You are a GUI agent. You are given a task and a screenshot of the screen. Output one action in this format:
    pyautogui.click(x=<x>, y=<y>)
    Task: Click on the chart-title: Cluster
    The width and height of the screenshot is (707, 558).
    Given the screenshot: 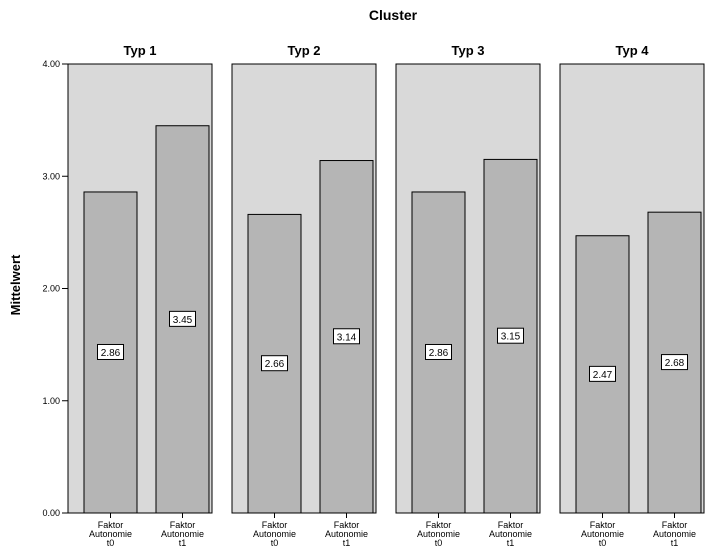 What is the action you would take?
    pyautogui.click(x=393, y=15)
    